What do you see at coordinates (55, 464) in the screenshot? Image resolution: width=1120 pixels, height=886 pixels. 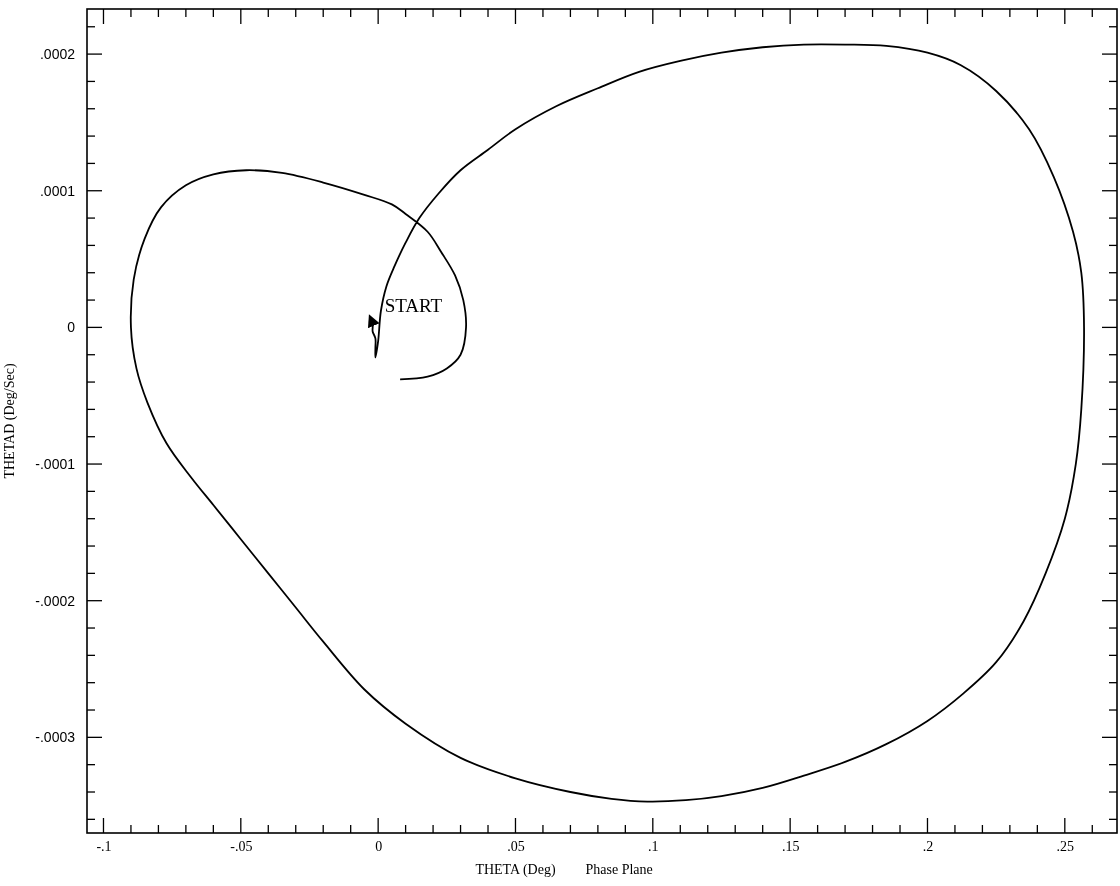 I see `y-tick-label: -.0001` at bounding box center [55, 464].